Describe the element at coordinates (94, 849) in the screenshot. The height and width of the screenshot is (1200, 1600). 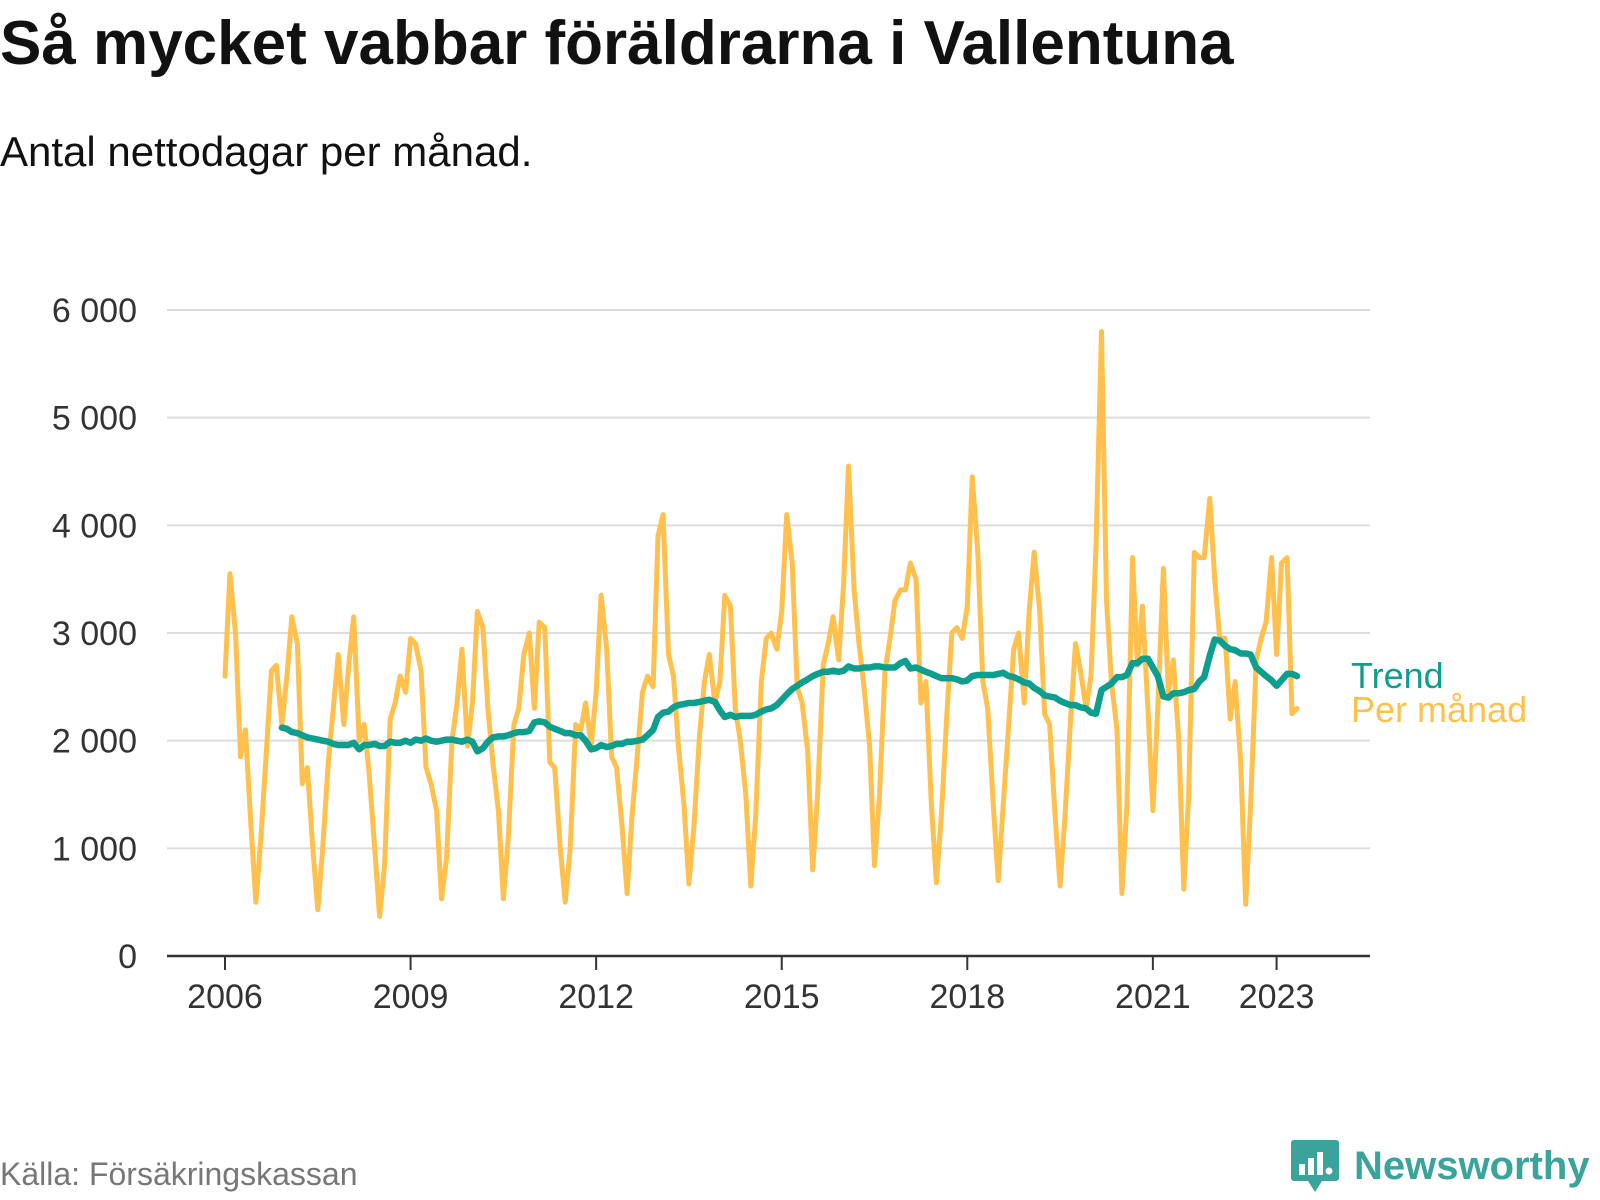
I see `y-tick-label: 1 000` at that location.